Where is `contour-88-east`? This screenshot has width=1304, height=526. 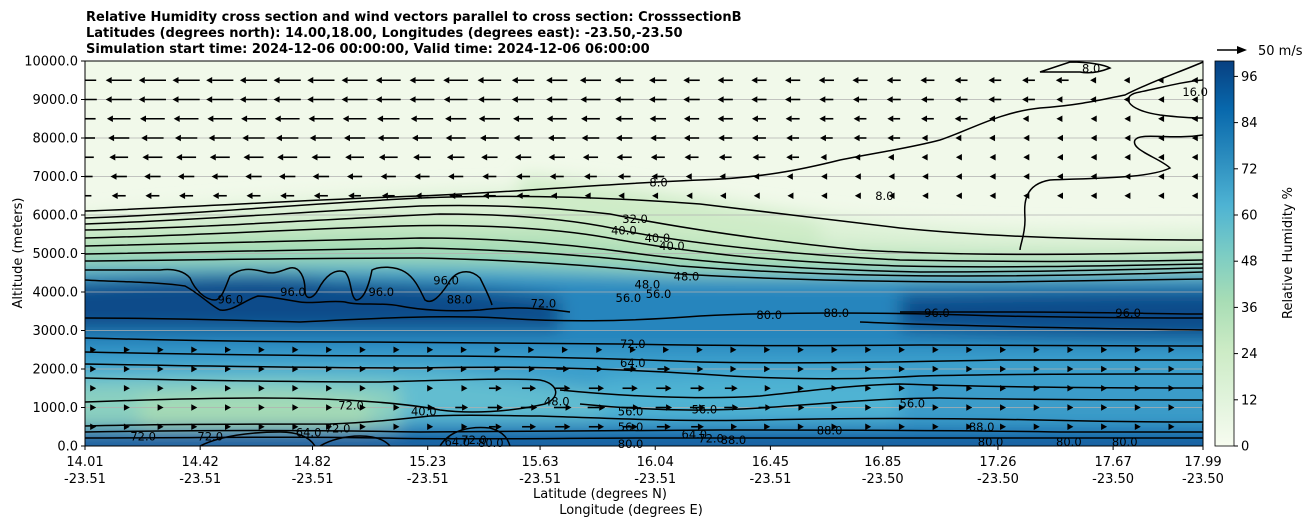 contour-88-east is located at coordinates (1031, 326).